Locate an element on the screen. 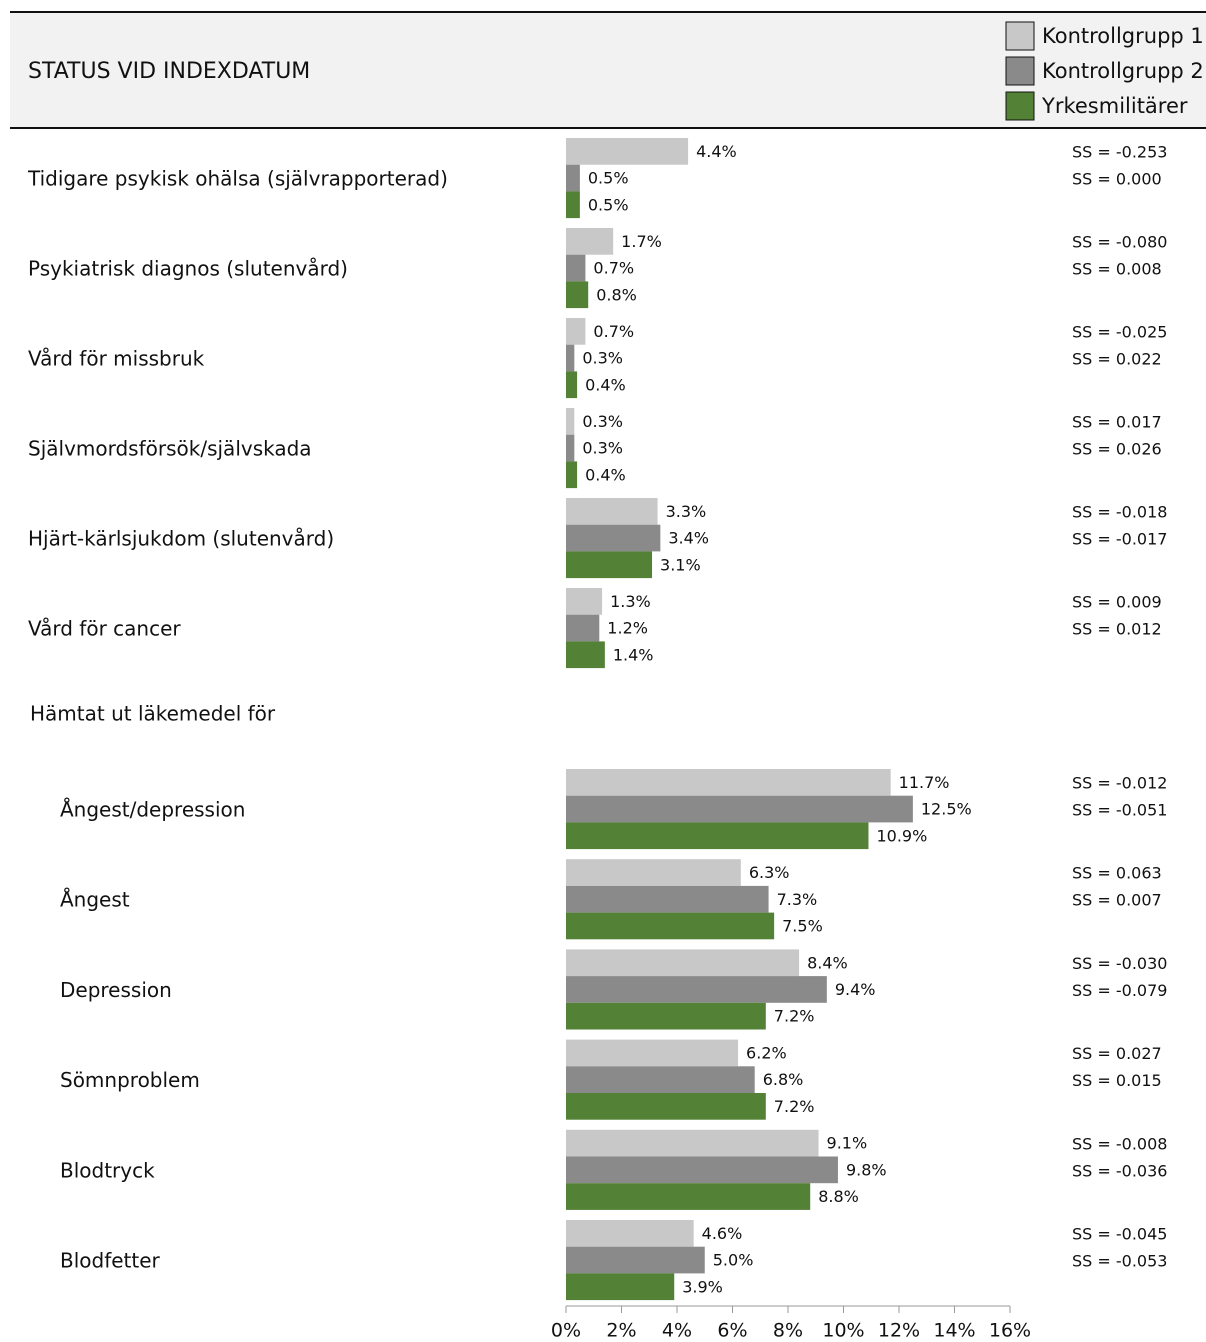  ss-label: SS = 0.000 is located at coordinates (1117, 179).